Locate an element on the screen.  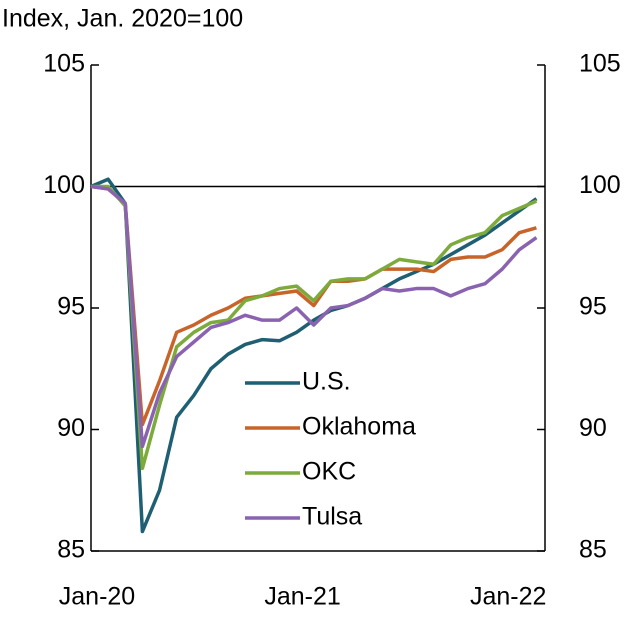
y-tick-label: 85 is located at coordinates (71, 550).